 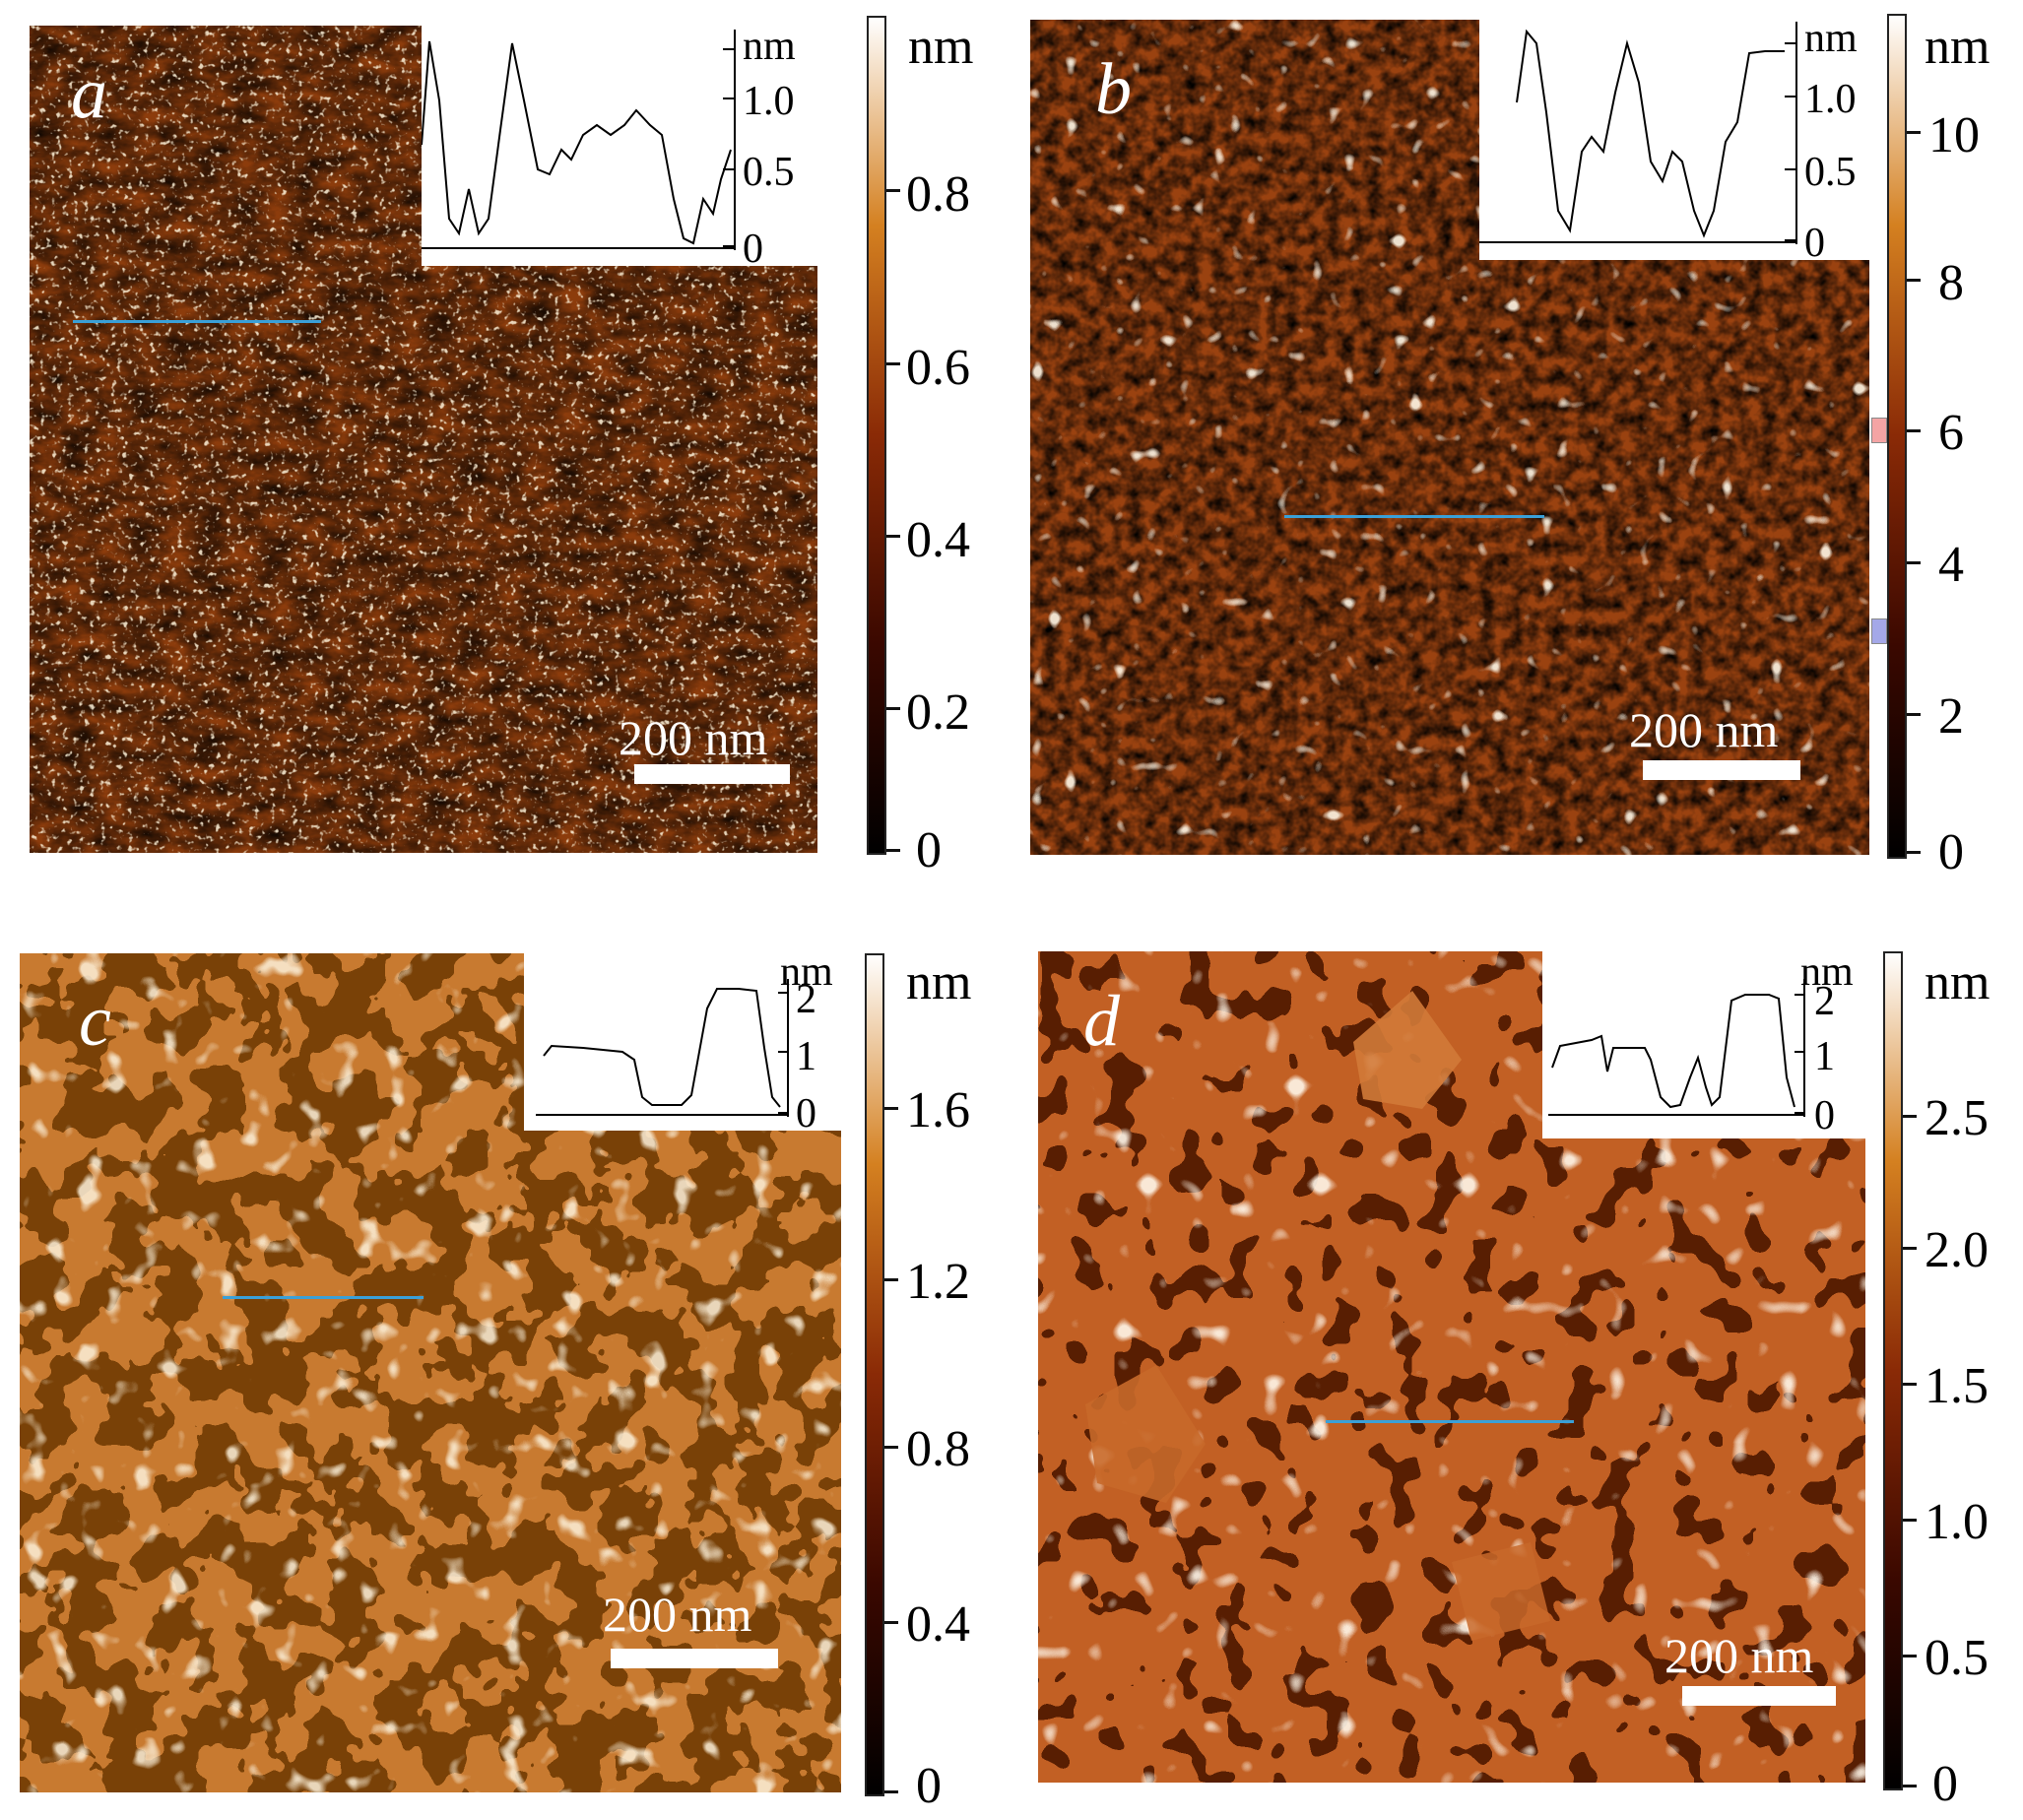 What do you see at coordinates (929, 850) in the screenshot?
I see `colorbar-tick-a-4: 0` at bounding box center [929, 850].